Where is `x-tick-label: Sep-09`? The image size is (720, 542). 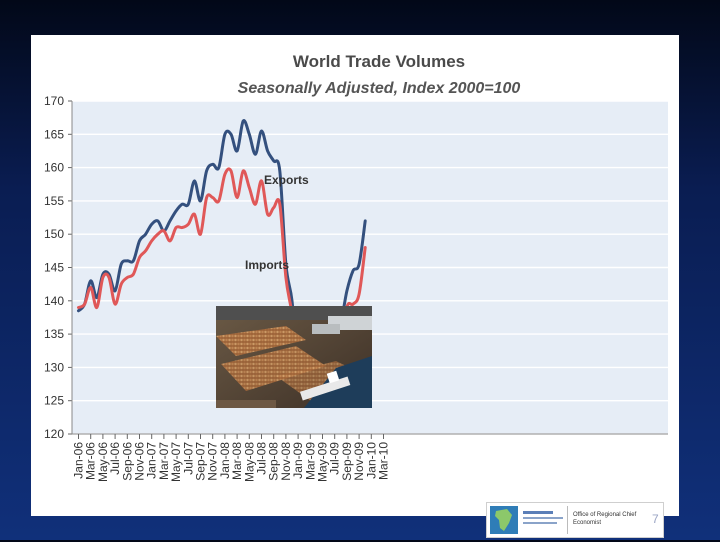
x-tick-label: Sep-09 is located at coordinates (347, 461).